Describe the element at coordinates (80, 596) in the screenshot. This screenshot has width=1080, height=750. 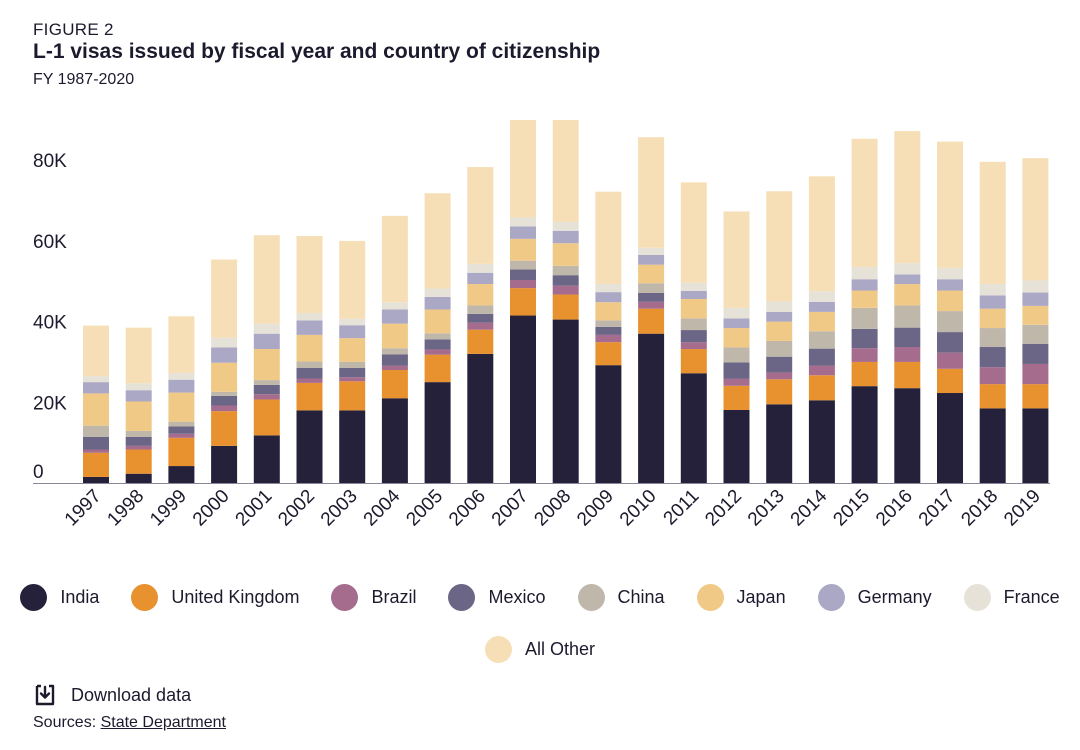
I see `legend-label: India` at that location.